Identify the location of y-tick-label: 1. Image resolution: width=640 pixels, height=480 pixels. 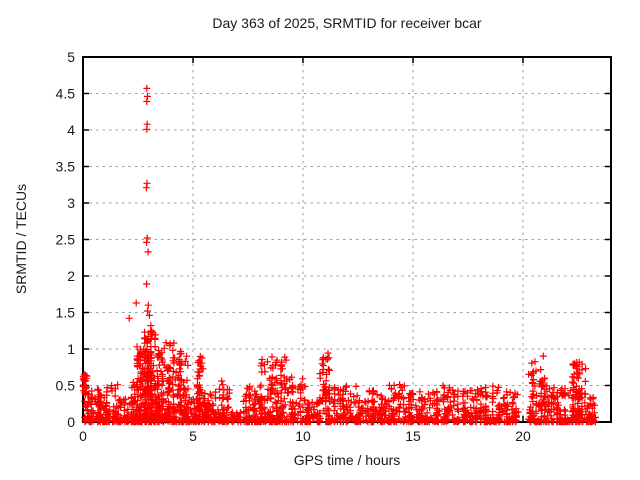
(71, 349).